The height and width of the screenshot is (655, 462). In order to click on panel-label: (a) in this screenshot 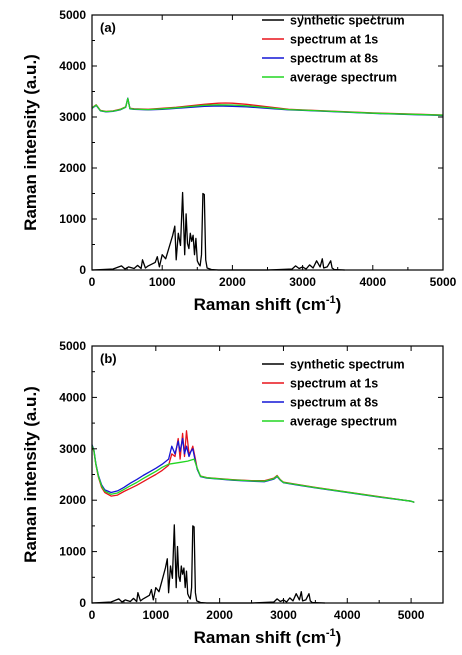, I will do `click(108, 27)`.